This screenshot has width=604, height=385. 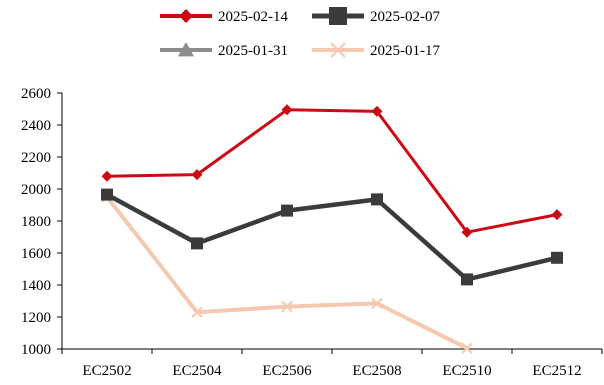 I want to click on x-tick-label: EC2510, so click(x=466, y=371).